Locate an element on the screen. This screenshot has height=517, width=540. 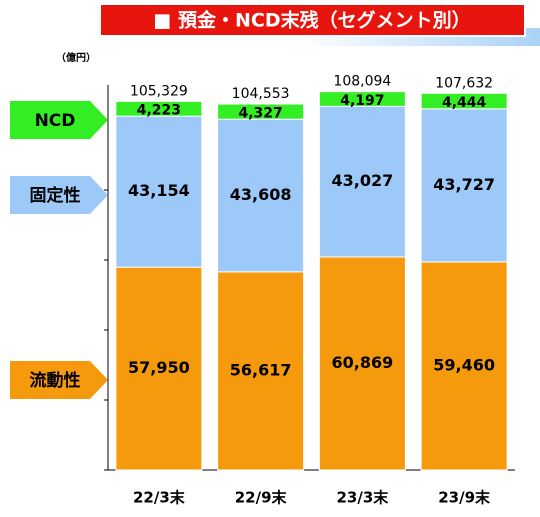
total-label: 107,632 is located at coordinates (464, 83).